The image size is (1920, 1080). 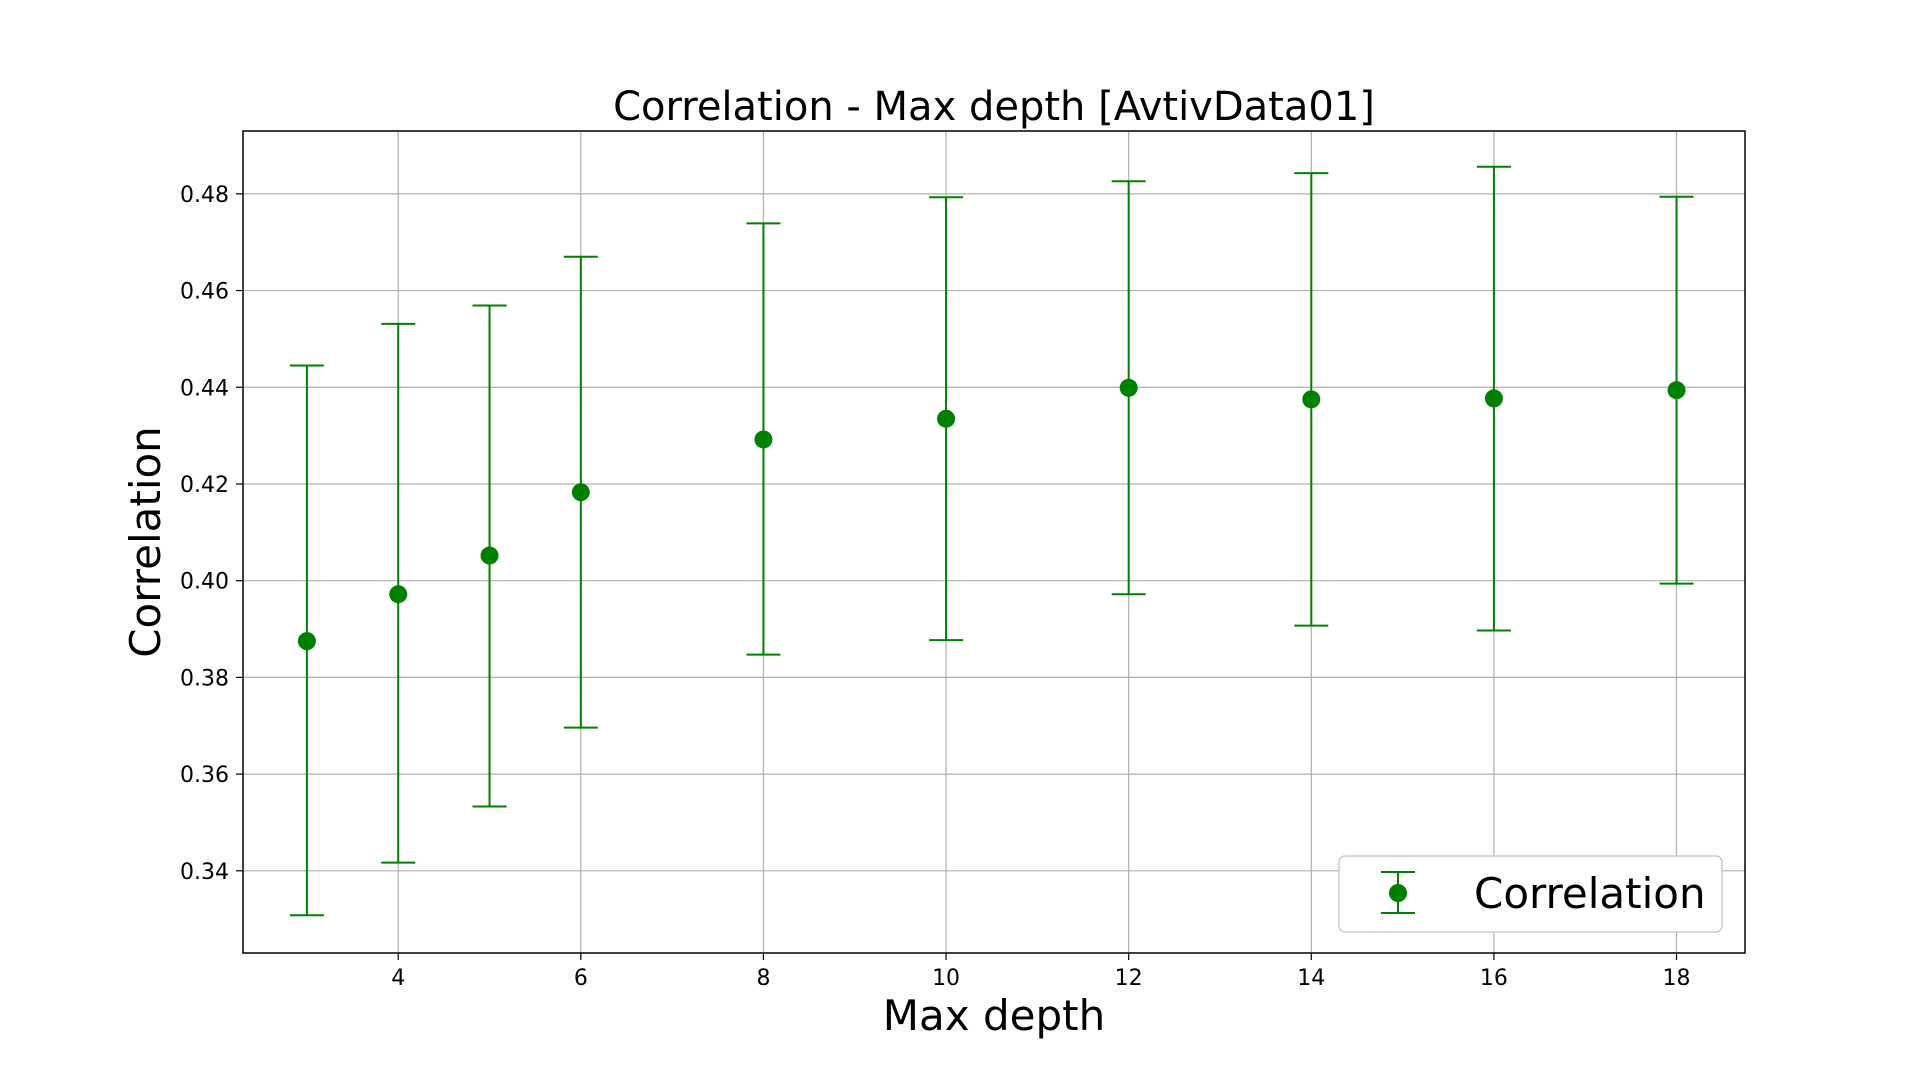 What do you see at coordinates (398, 978) in the screenshot?
I see `x-tick-label: 4` at bounding box center [398, 978].